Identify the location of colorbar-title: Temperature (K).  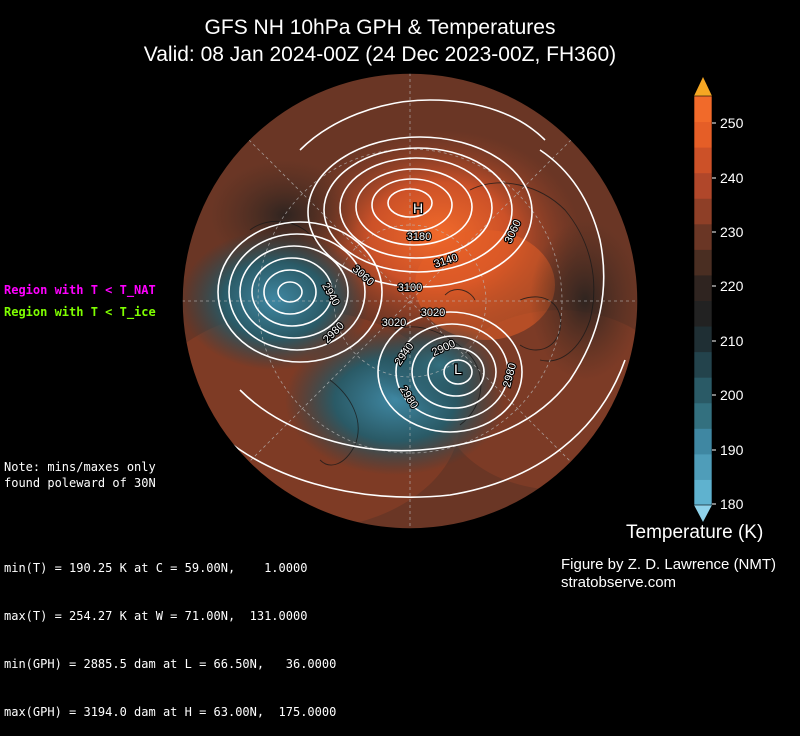
(695, 532).